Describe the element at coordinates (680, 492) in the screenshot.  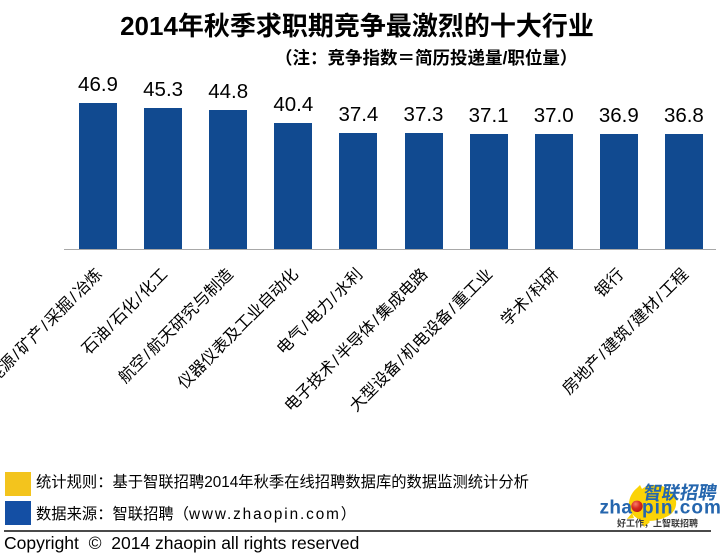
I see `svg-text: 智联招聘` at that location.